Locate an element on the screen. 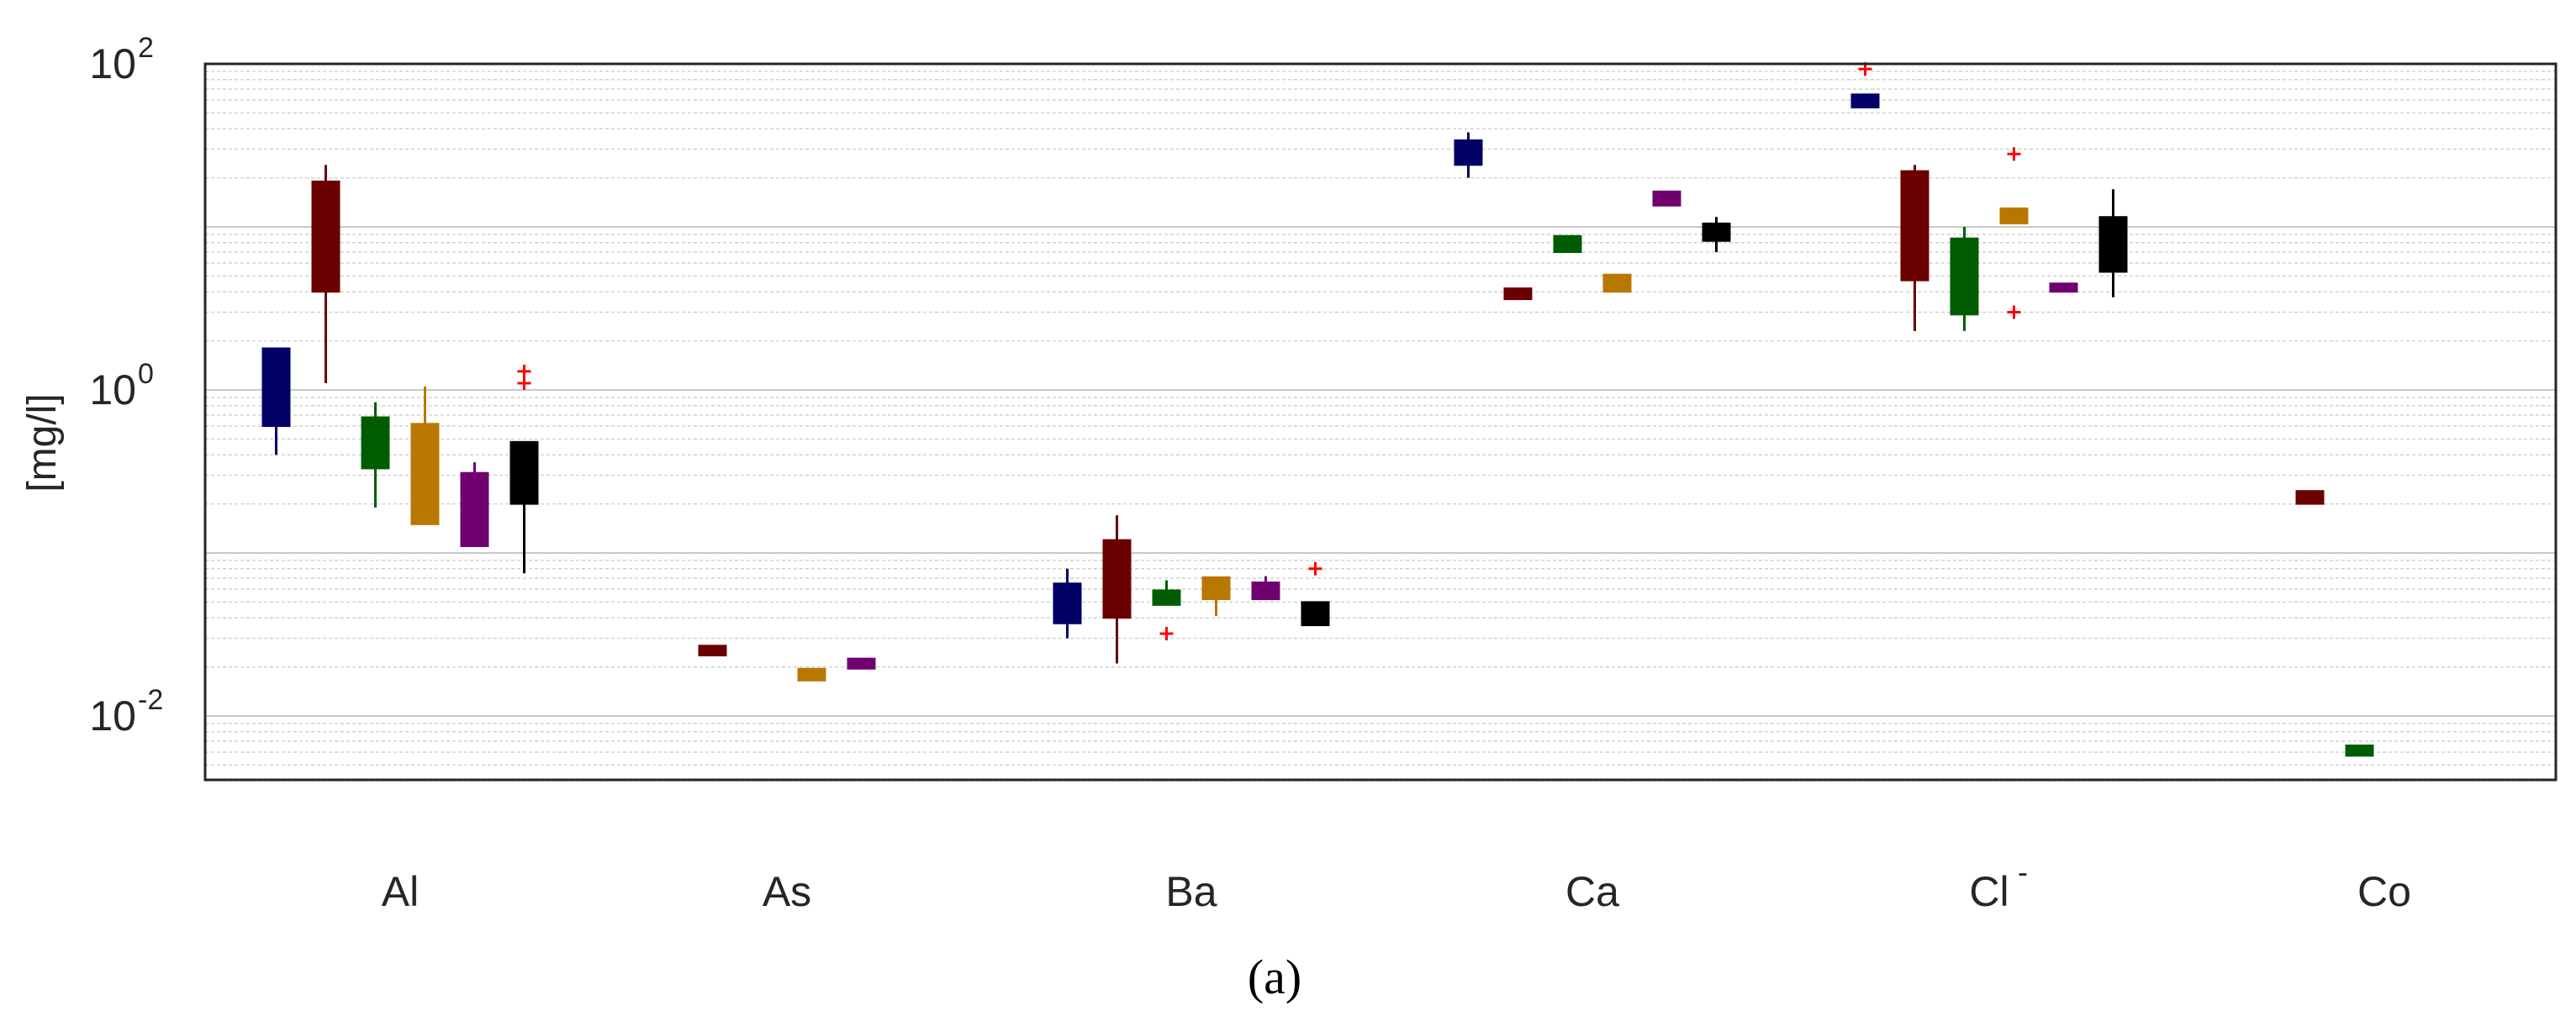  y-tick-exponent: 0 is located at coordinates (146, 374).